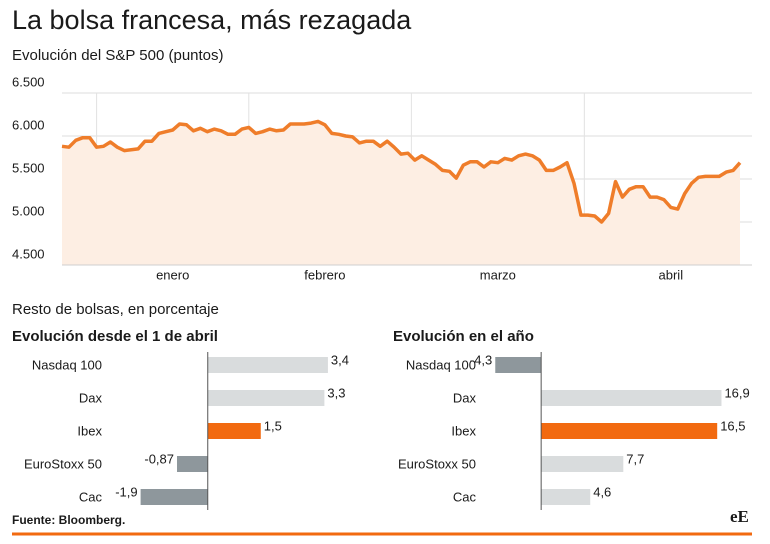  Describe the element at coordinates (273, 425) in the screenshot. I see `value-label: 1,5` at that location.